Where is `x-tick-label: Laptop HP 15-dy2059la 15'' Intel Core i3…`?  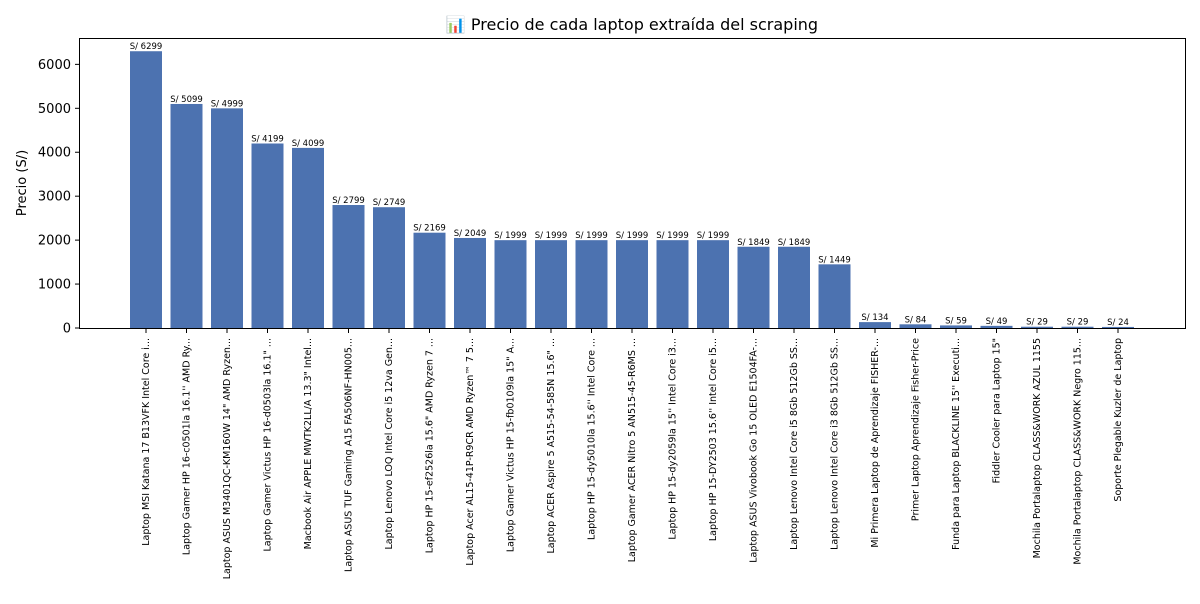
x-tick-label: Laptop HP 15-dy2059la 15'' Intel Core i3… is located at coordinates (673, 439).